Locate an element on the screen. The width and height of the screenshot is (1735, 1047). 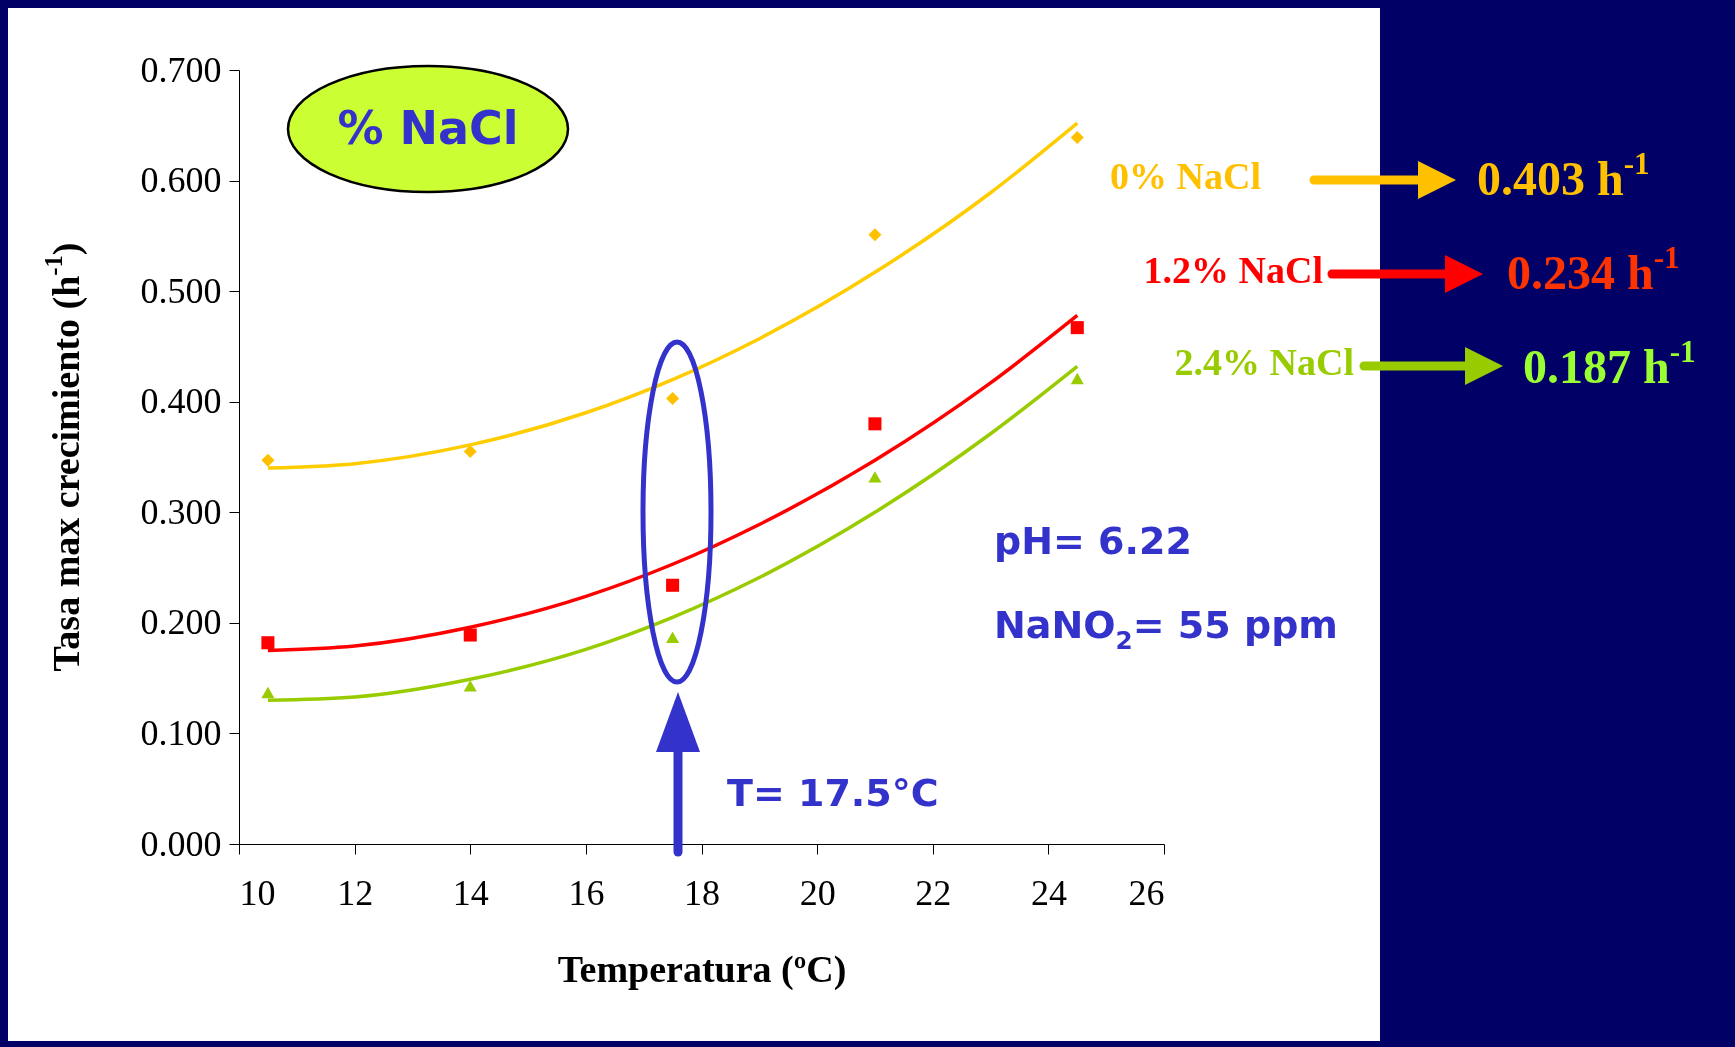
x-tick-label: 14 is located at coordinates (470, 892).